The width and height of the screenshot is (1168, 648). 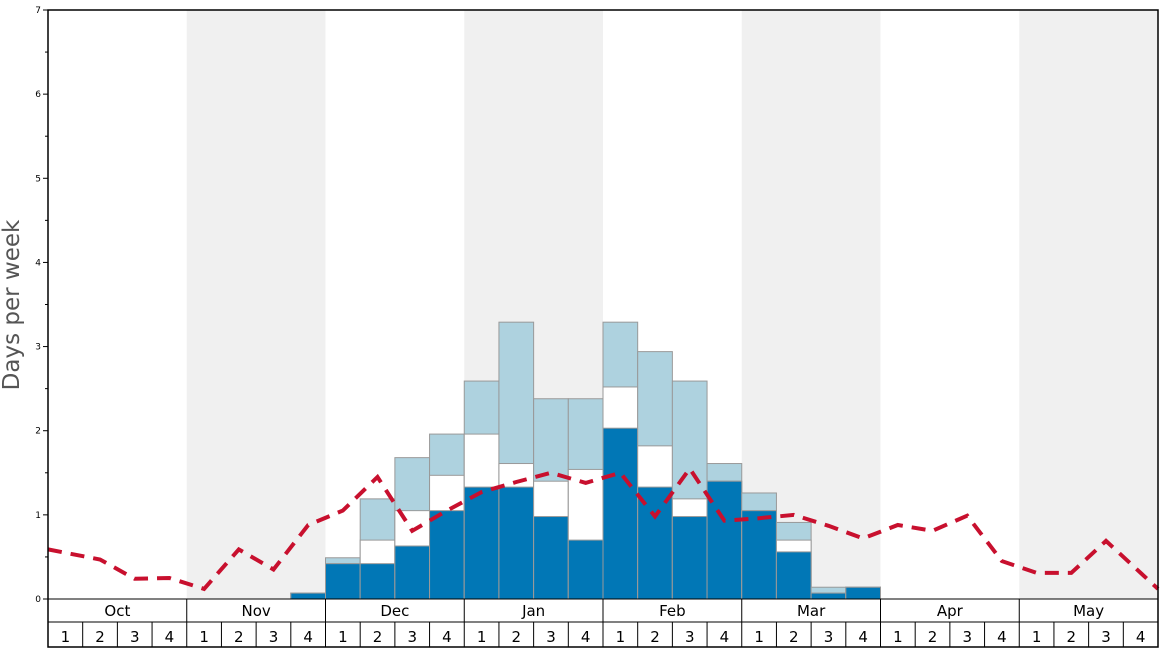 I want to click on week-label-26: 3, so click(x=967, y=637).